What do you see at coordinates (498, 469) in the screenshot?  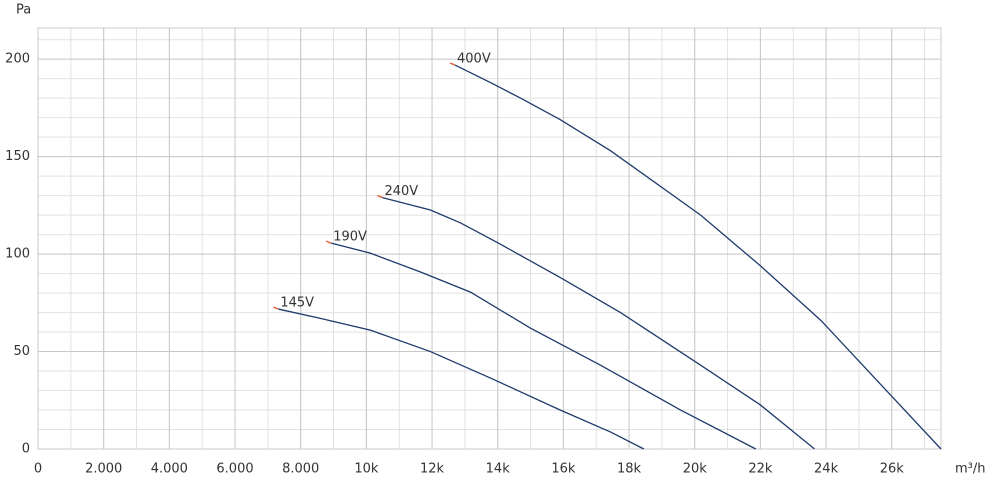 I see `x-tick-label: 14k` at bounding box center [498, 469].